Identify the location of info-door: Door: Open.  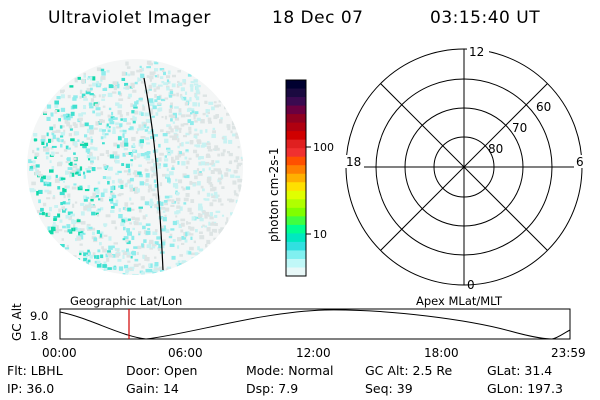
(162, 370).